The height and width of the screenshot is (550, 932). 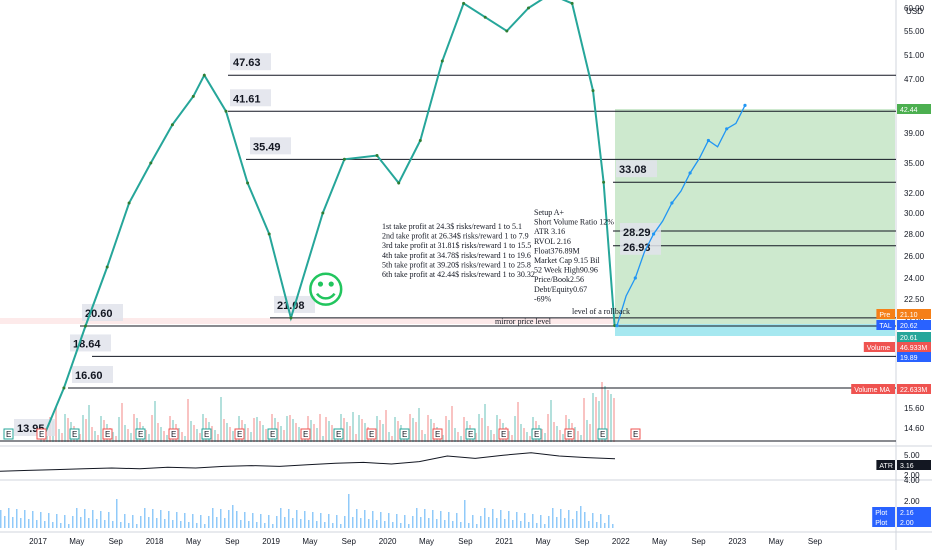 I want to click on price-tag-value: 20.62, so click(x=909, y=326).